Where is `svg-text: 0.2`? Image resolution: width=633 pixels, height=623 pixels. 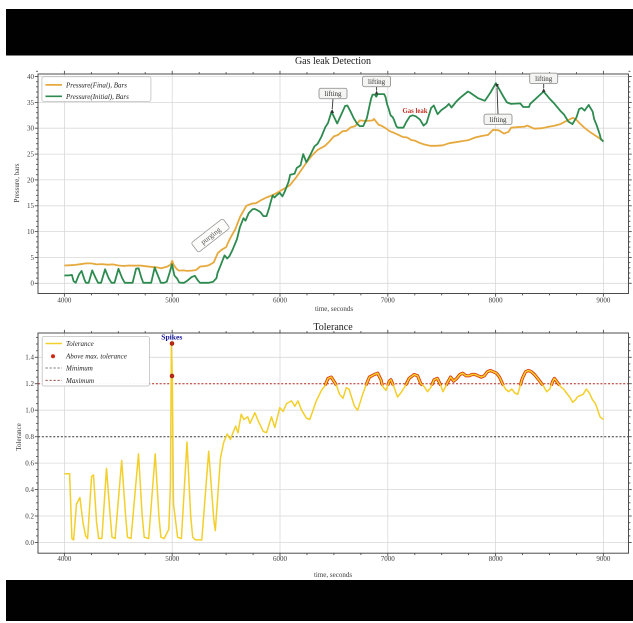 svg-text: 0.2 is located at coordinates (29, 516).